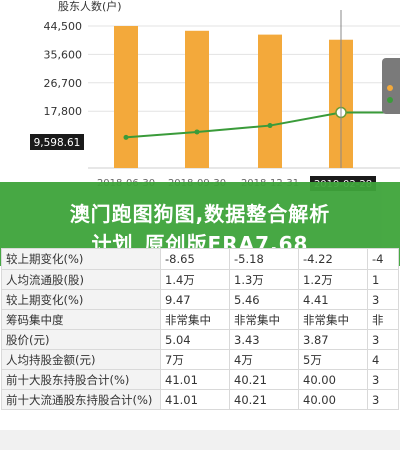 This screenshot has height=450, width=400. I want to click on table-cell: 4.41, so click(333, 299).